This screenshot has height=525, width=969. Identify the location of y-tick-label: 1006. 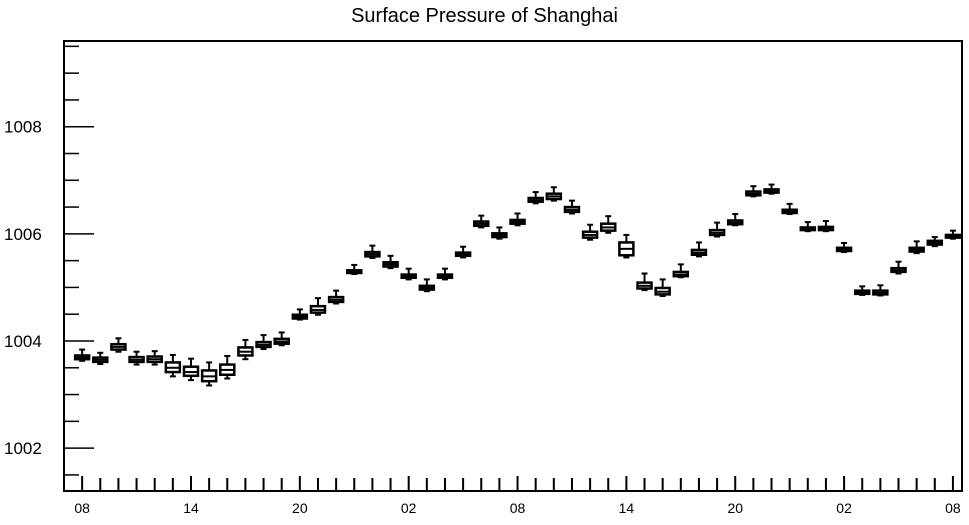
(23, 234).